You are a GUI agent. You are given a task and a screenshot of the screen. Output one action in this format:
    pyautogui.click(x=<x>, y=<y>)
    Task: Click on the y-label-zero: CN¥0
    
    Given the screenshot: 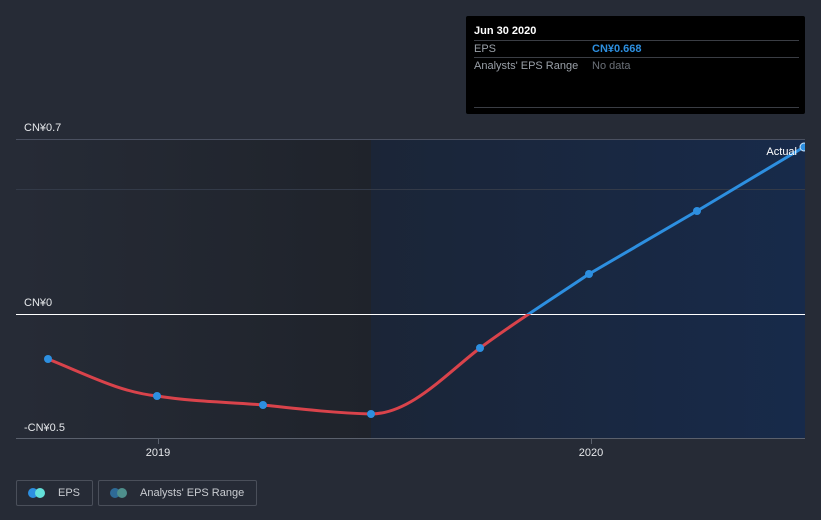 What is the action you would take?
    pyautogui.click(x=38, y=303)
    